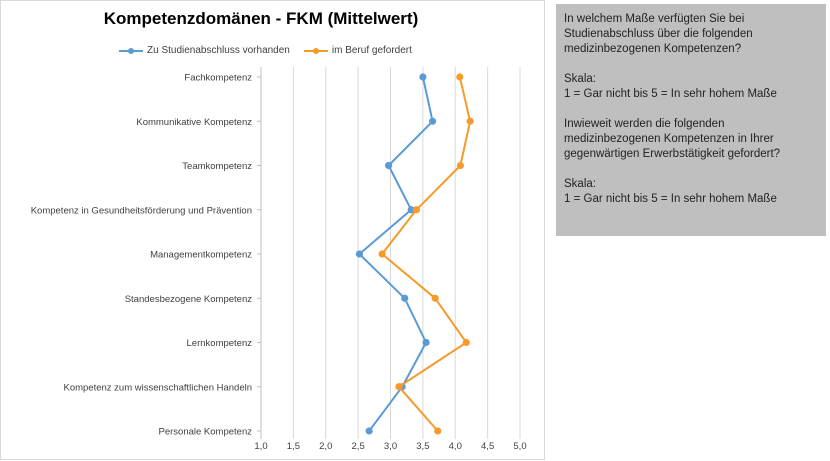 This screenshot has height=461, width=830. Describe the element at coordinates (358, 446) in the screenshot. I see `x-tick-label: 2,5` at that location.